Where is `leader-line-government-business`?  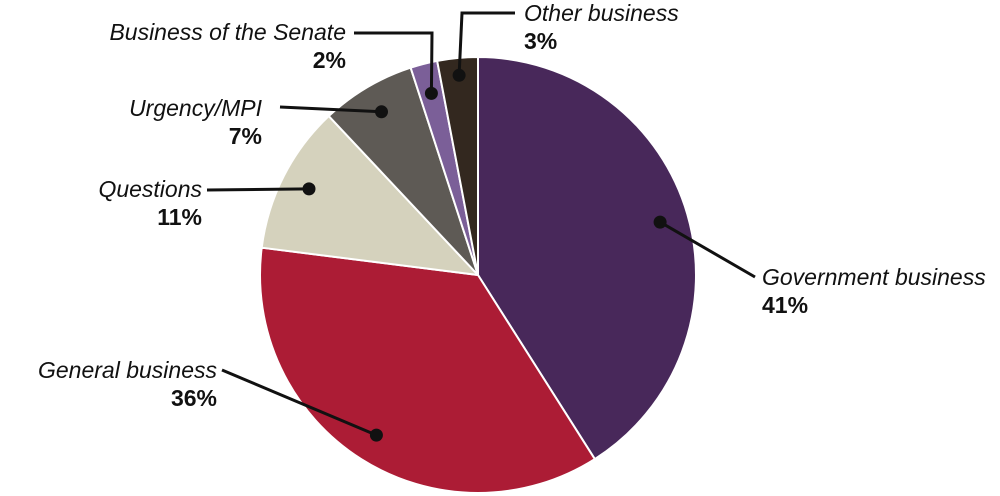
leader-line-government-business is located at coordinates (707, 249).